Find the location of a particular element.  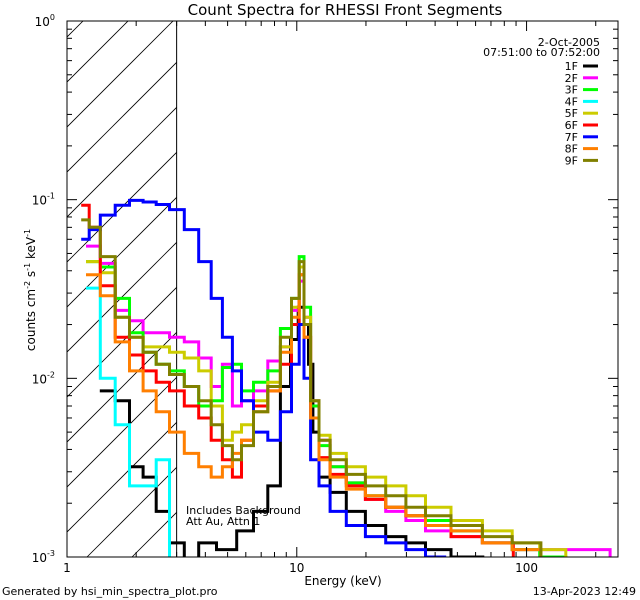

legend-label-5F: 5F is located at coordinates (571, 113).